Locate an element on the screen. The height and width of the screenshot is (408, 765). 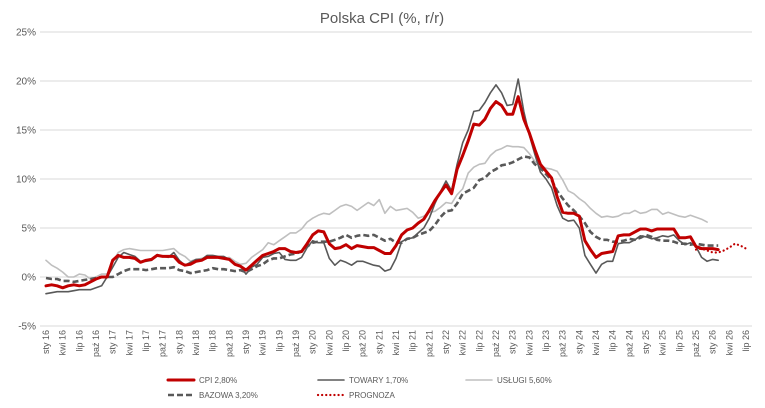
x-tick-label: paź 17 is located at coordinates (163, 343).